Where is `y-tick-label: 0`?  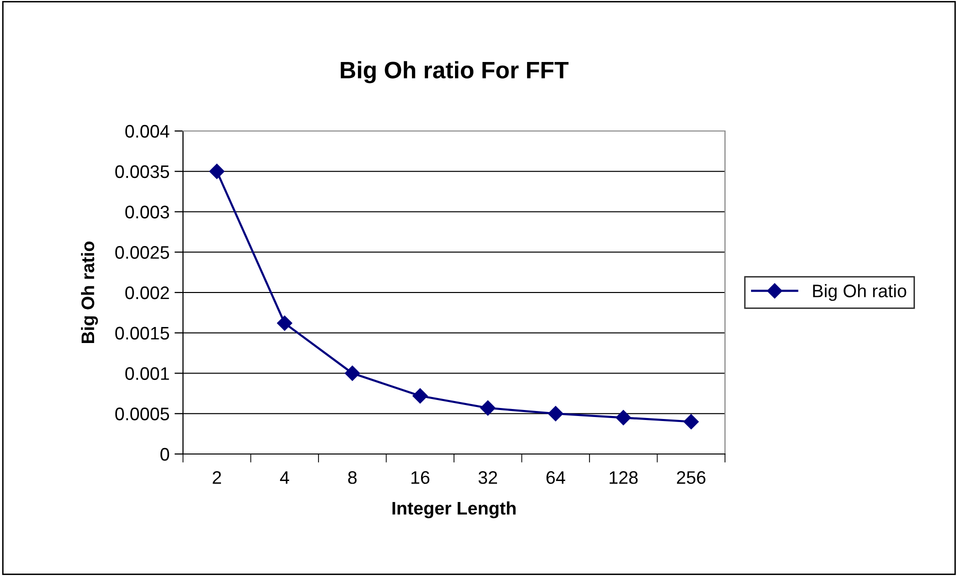 y-tick-label: 0 is located at coordinates (165, 454).